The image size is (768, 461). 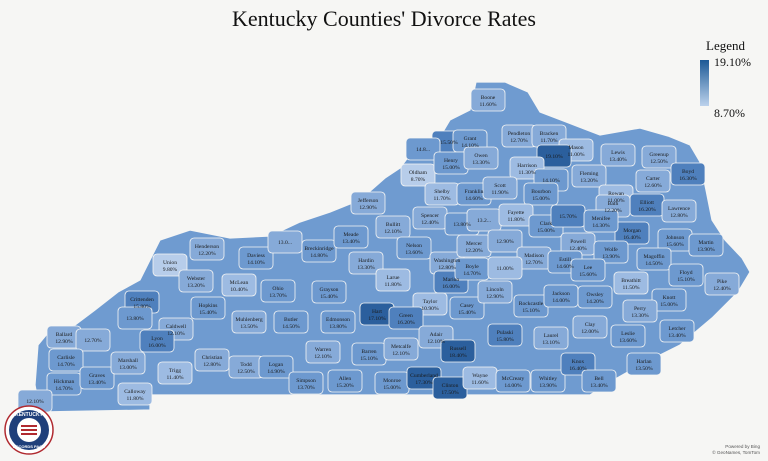 What do you see at coordinates (447, 261) in the screenshot?
I see `county-name-washington: Washington` at bounding box center [447, 261].